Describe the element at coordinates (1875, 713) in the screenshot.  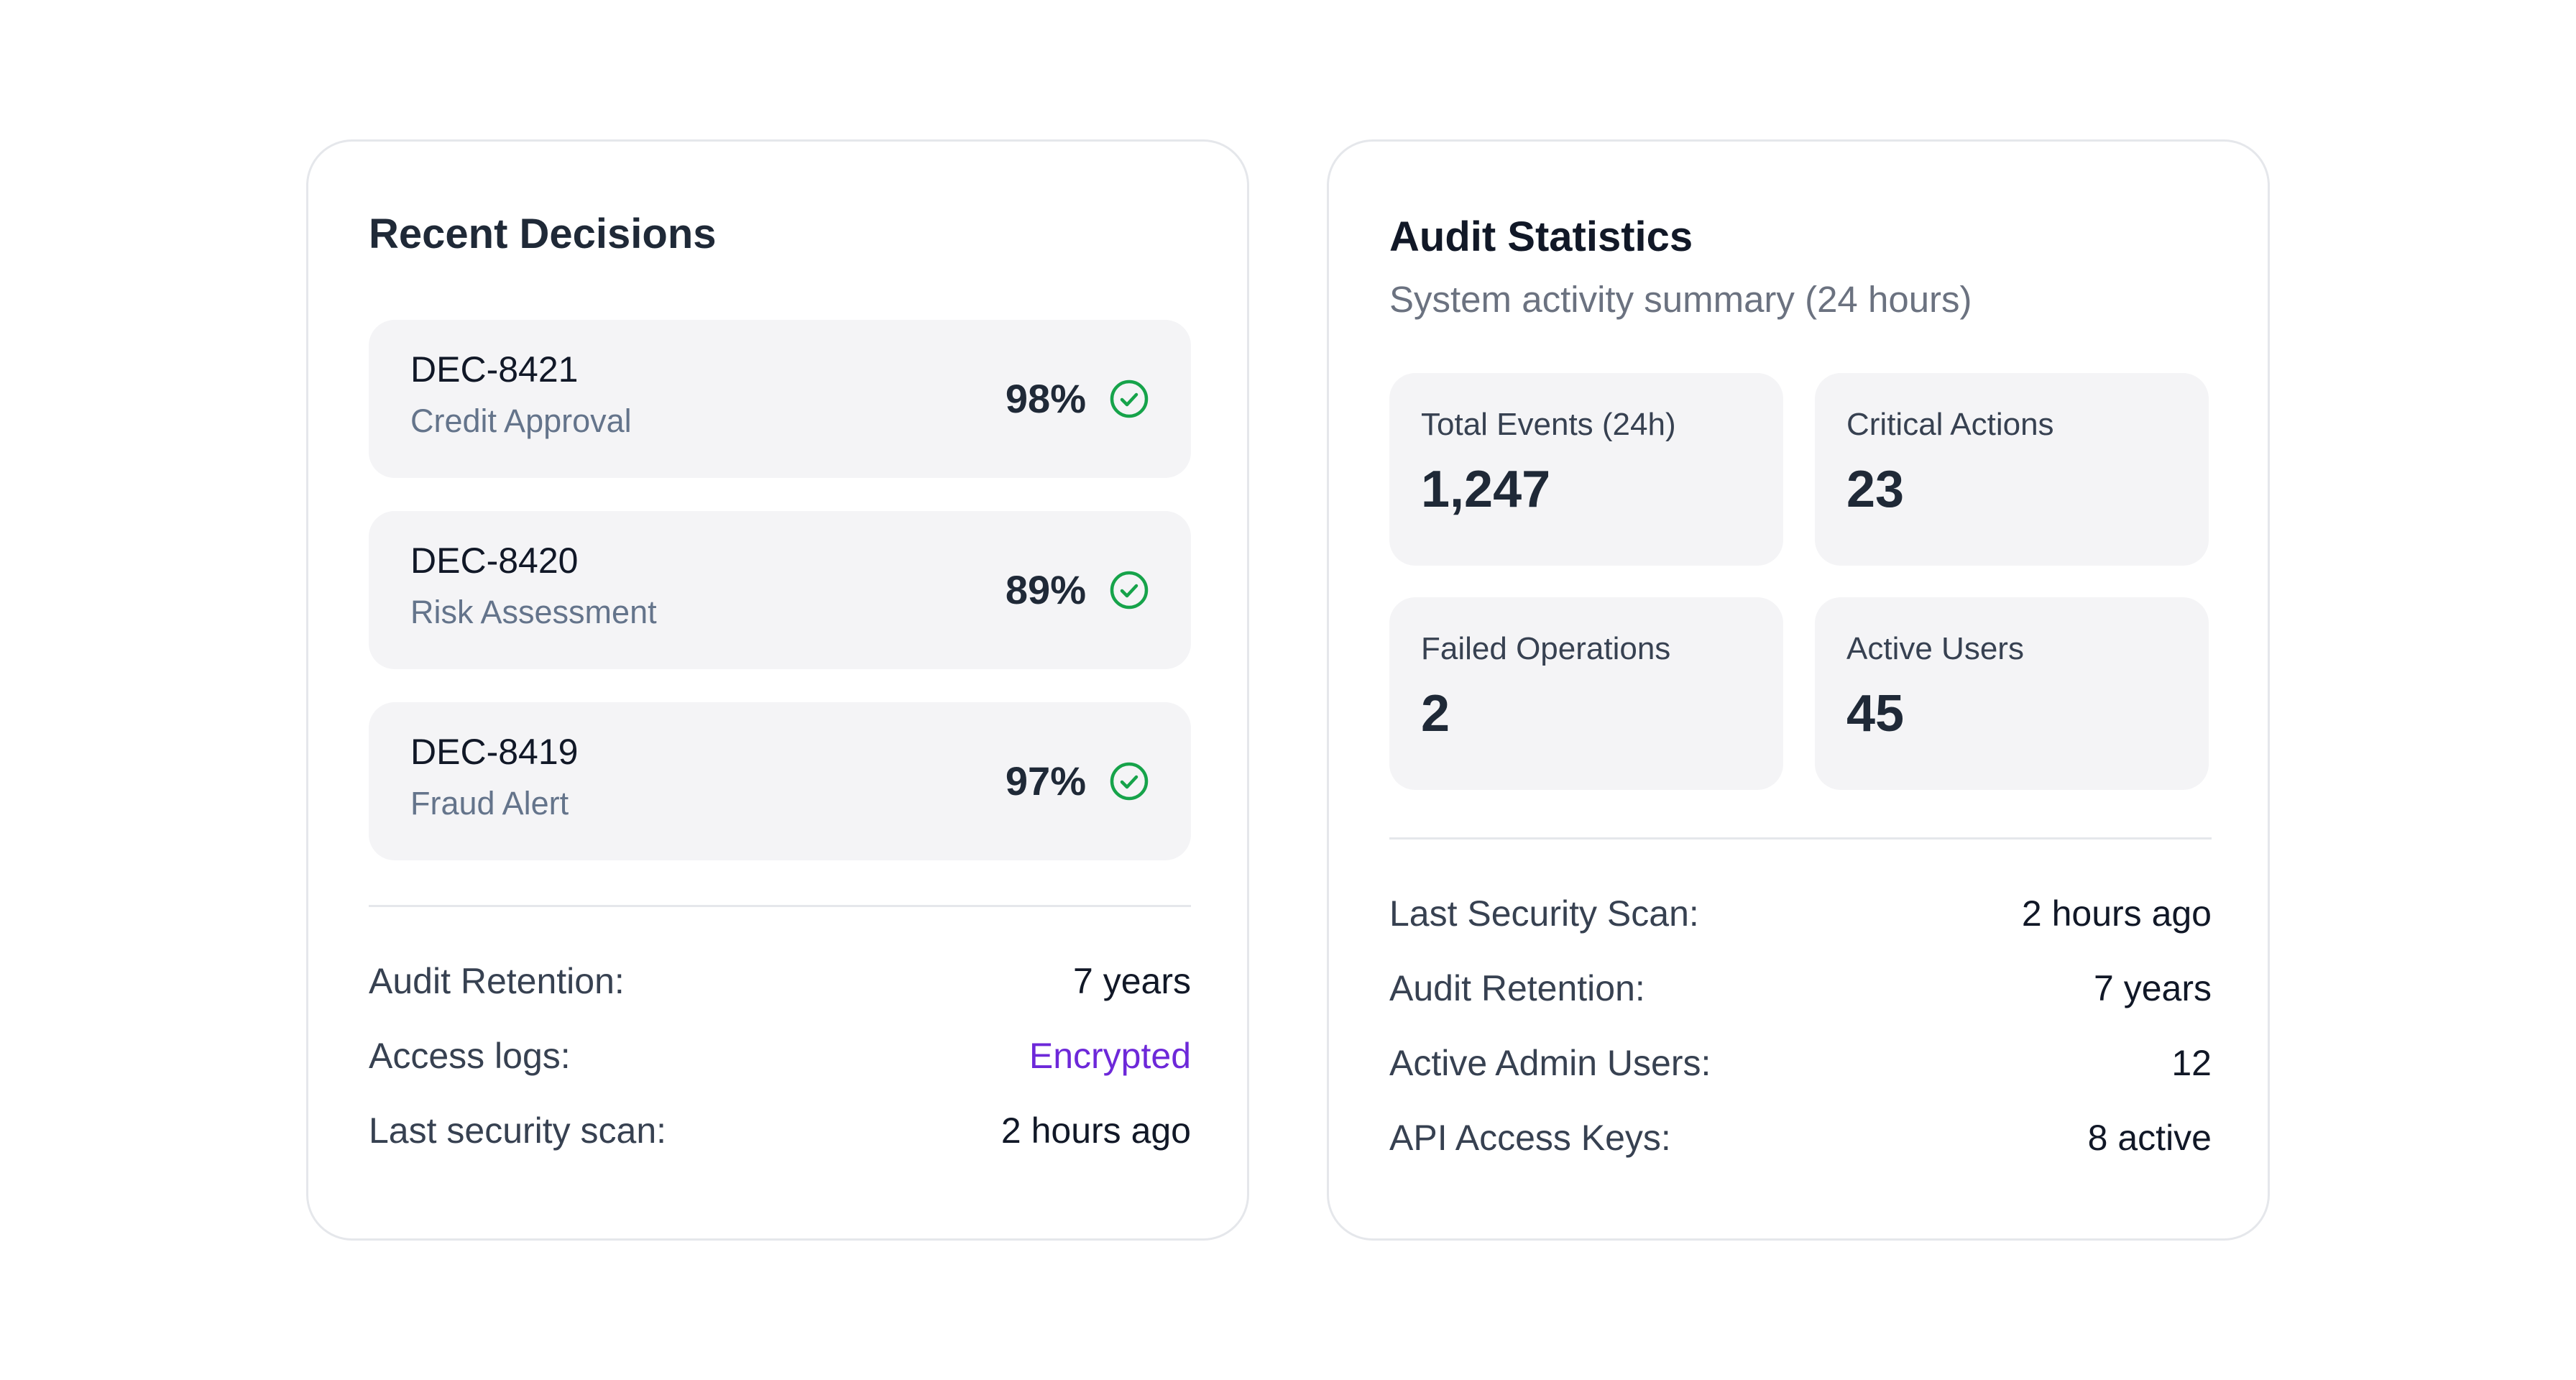
I see `stat-value: 45` at that location.